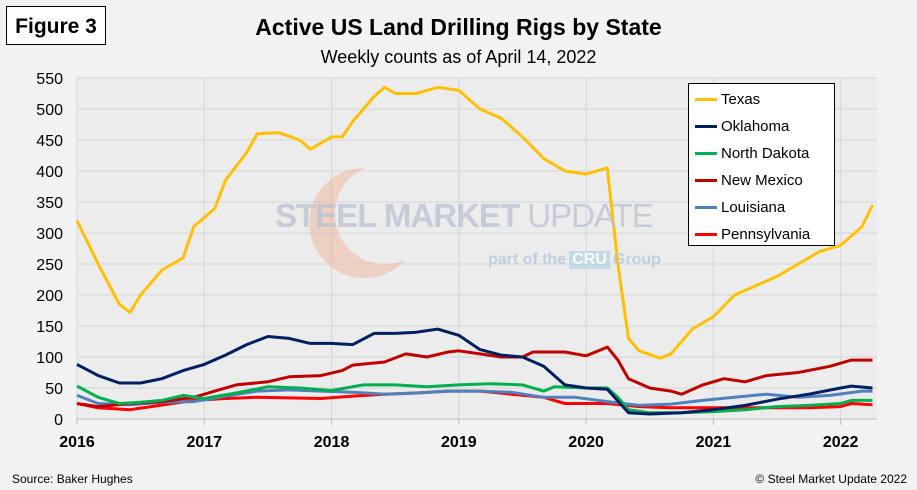 This screenshot has width=917, height=490. What do you see at coordinates (474, 398) in the screenshot?
I see `series-line-north-dakota` at bounding box center [474, 398].